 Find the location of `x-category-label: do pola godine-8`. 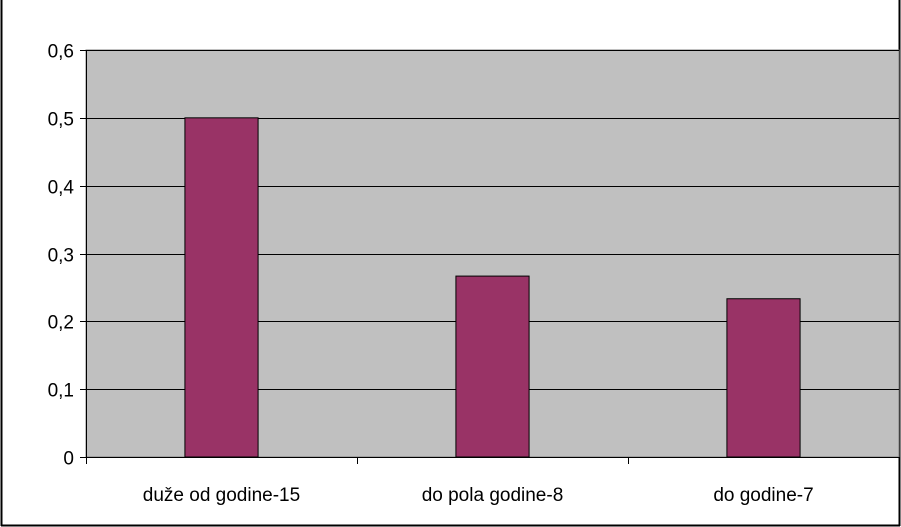

x-category-label: do pola godine-8 is located at coordinates (493, 495).